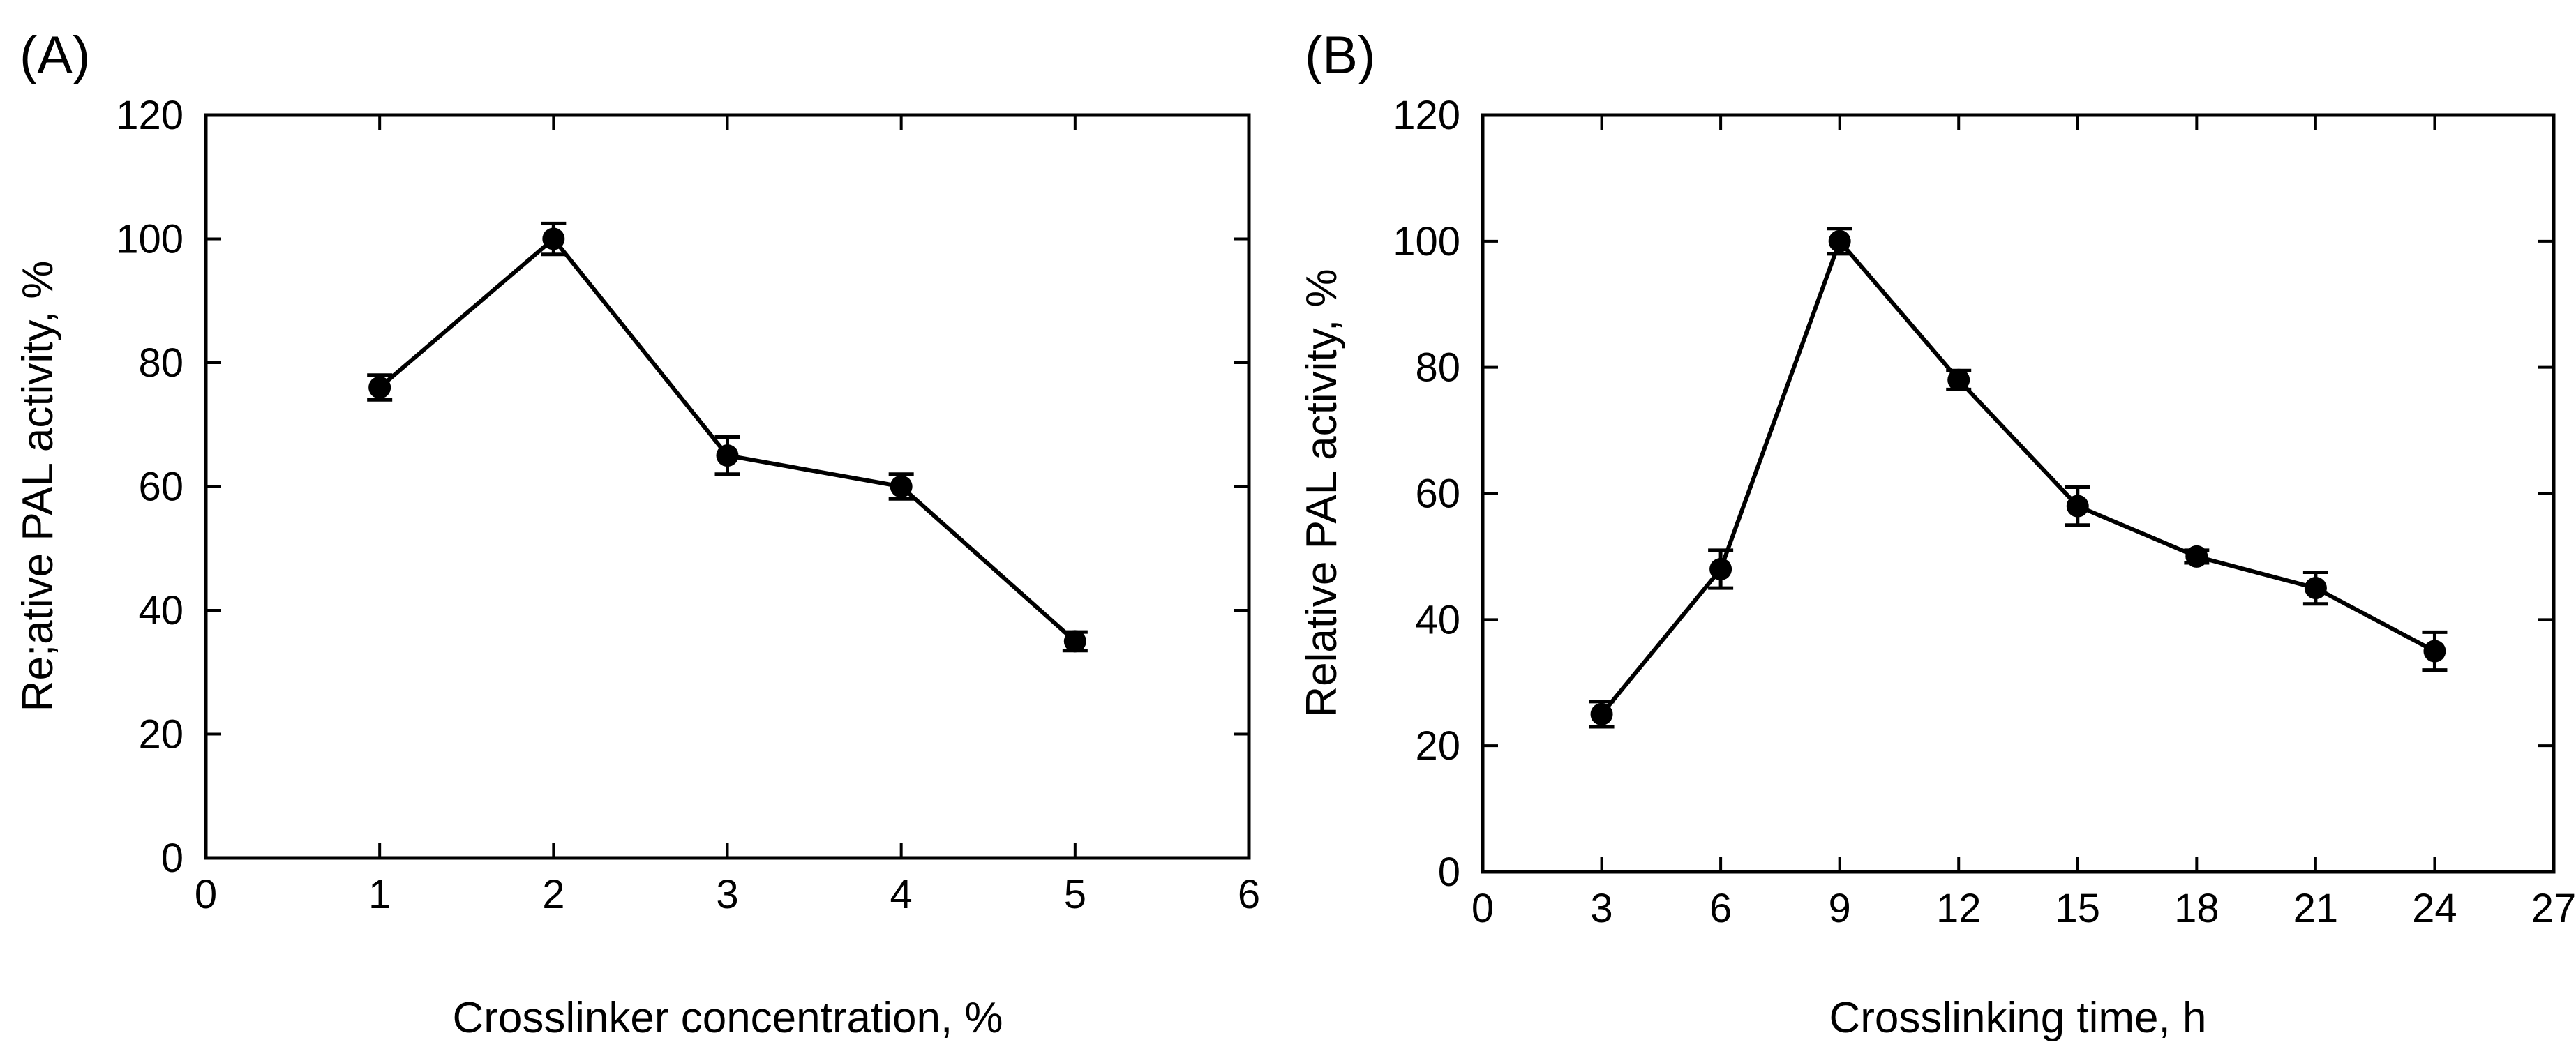 This screenshot has width=2576, height=1056. Describe the element at coordinates (727, 894) in the screenshot. I see `panel-a-x-tick-label: 3` at that location.